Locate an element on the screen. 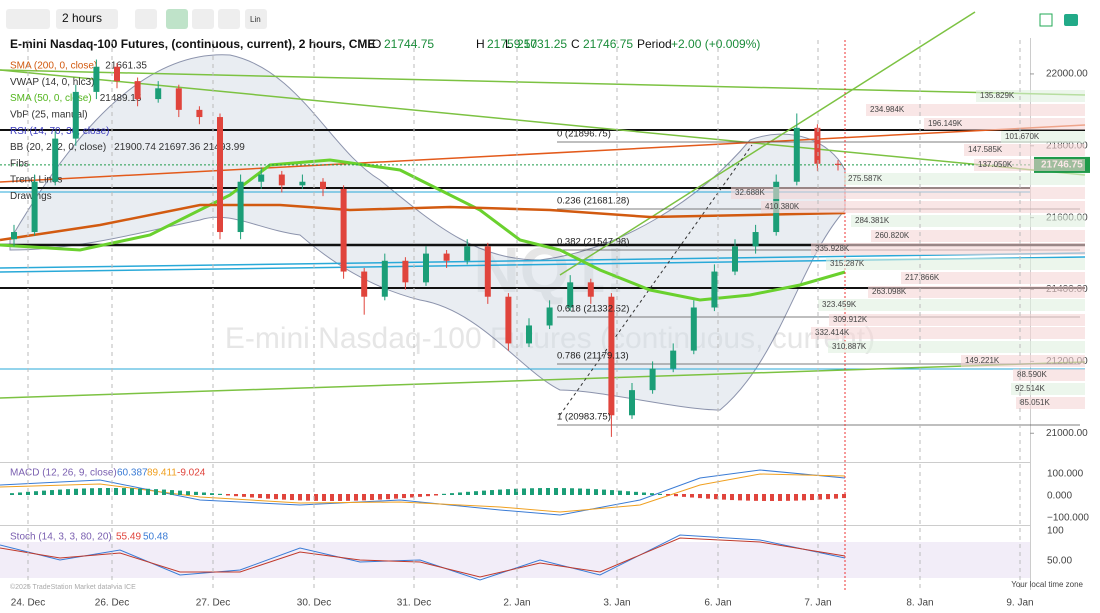 The image size is (1100, 613). settings-button is located at coordinates (146, 19).